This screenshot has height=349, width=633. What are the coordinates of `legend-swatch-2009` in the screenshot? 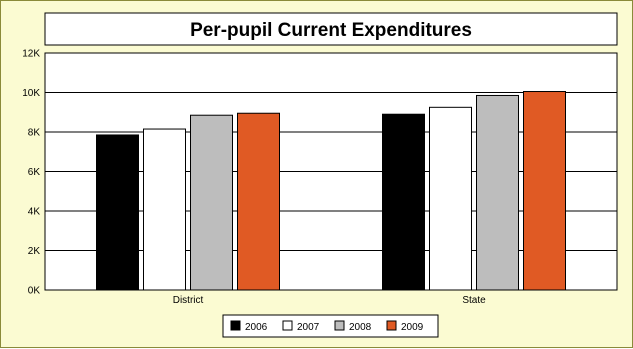 It's located at (391, 325).